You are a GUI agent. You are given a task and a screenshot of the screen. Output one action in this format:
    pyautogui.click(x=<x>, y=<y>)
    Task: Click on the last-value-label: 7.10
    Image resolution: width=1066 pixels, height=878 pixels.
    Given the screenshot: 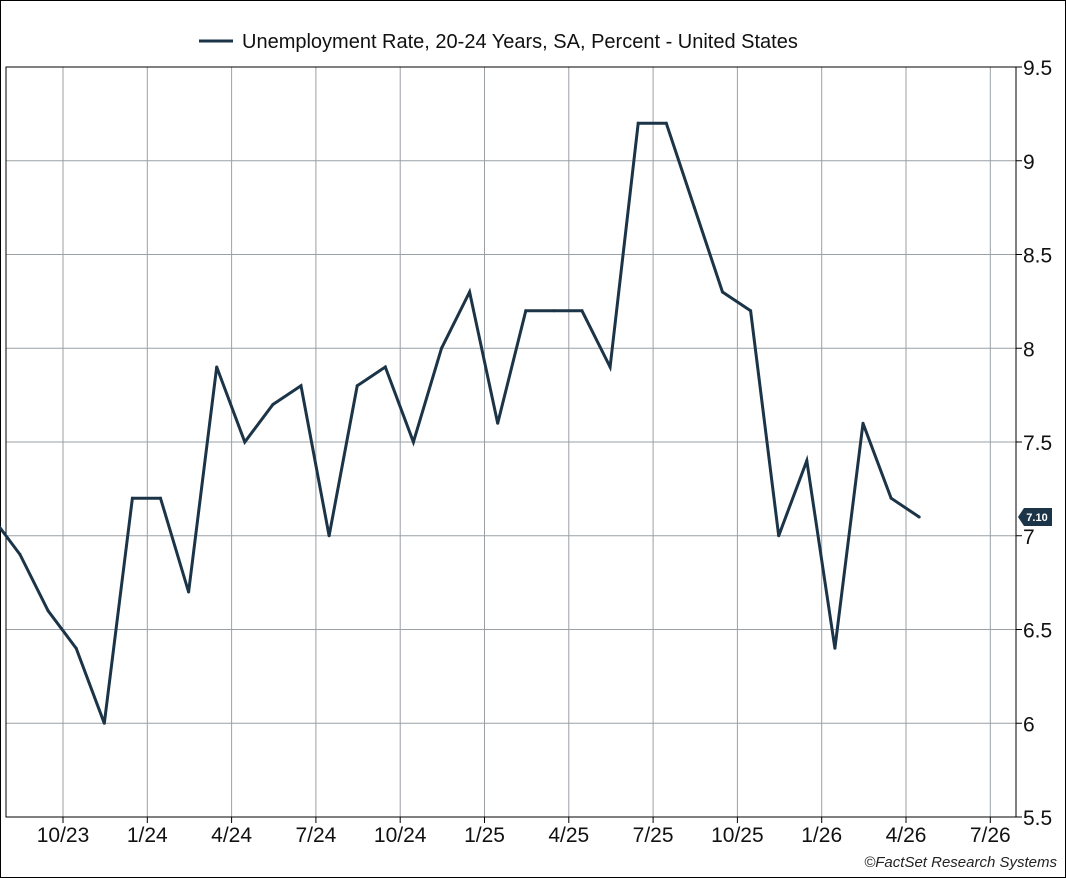 What is the action you would take?
    pyautogui.click(x=1036, y=518)
    